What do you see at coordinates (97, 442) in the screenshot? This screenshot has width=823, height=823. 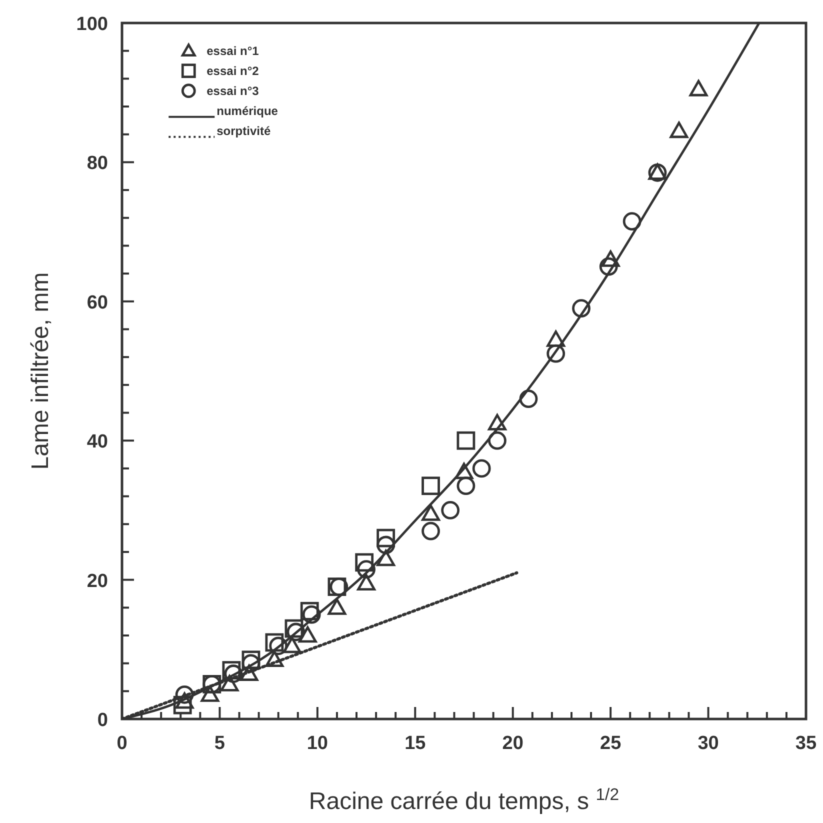 I see `y-tick-label: 40` at bounding box center [97, 442].